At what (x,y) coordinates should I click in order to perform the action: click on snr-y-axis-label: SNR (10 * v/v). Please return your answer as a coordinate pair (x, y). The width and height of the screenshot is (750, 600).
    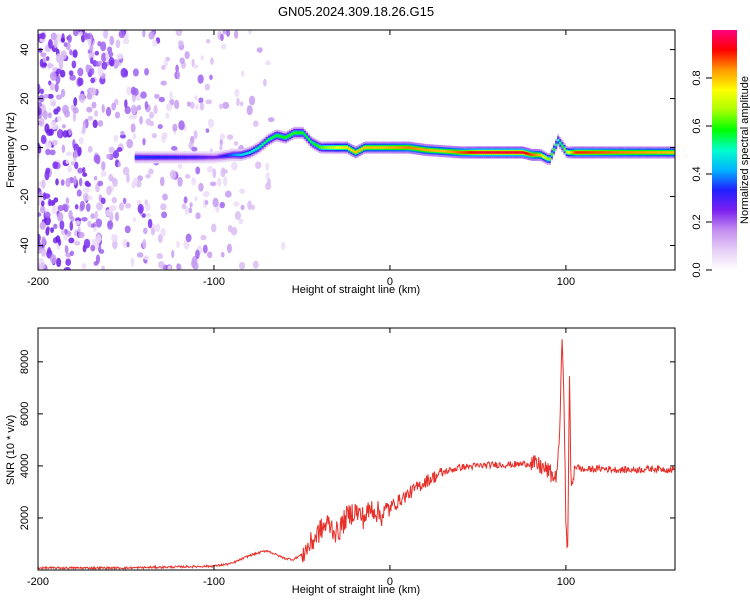
    Looking at the image, I should click on (11, 450).